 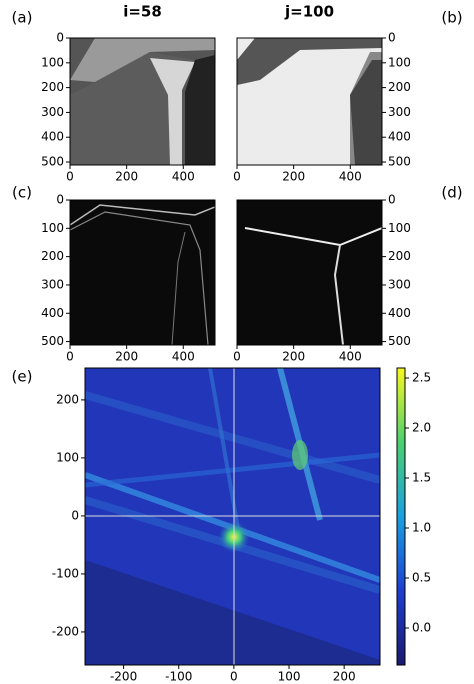 What do you see at coordinates (123, 677) in the screenshot?
I see `x-tick-label: -200` at bounding box center [123, 677].